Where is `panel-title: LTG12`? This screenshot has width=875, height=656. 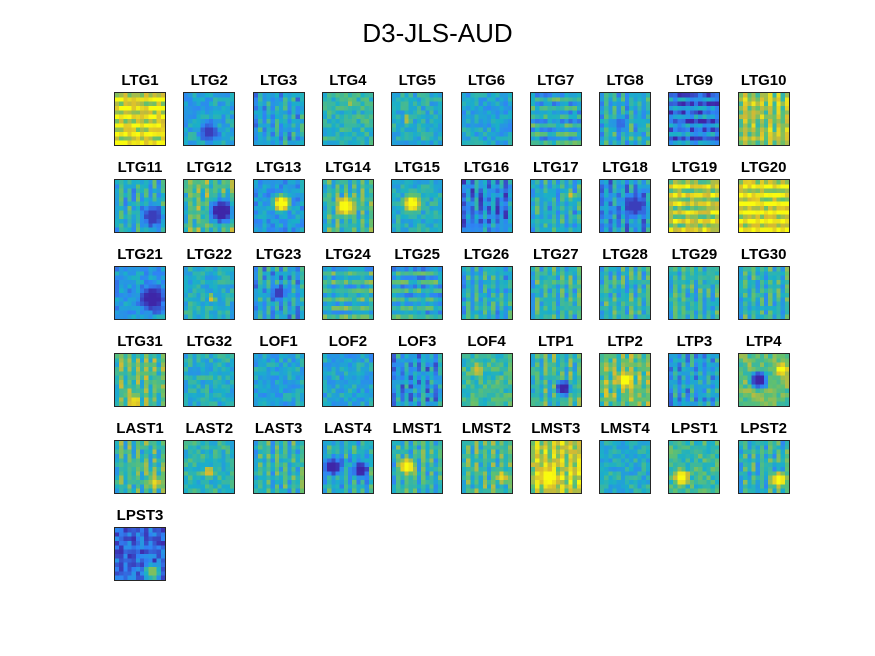
panel-title: LTG12 is located at coordinates (209, 167).